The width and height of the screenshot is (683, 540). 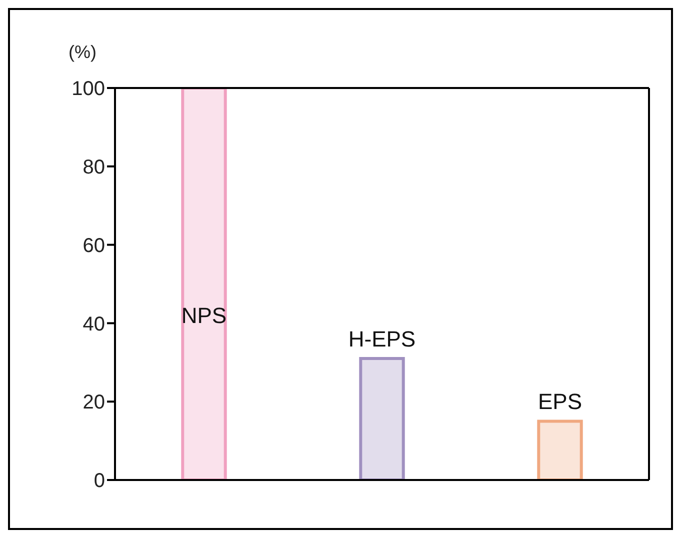 What do you see at coordinates (93, 324) in the screenshot?
I see `y-tick-label: 40` at bounding box center [93, 324].